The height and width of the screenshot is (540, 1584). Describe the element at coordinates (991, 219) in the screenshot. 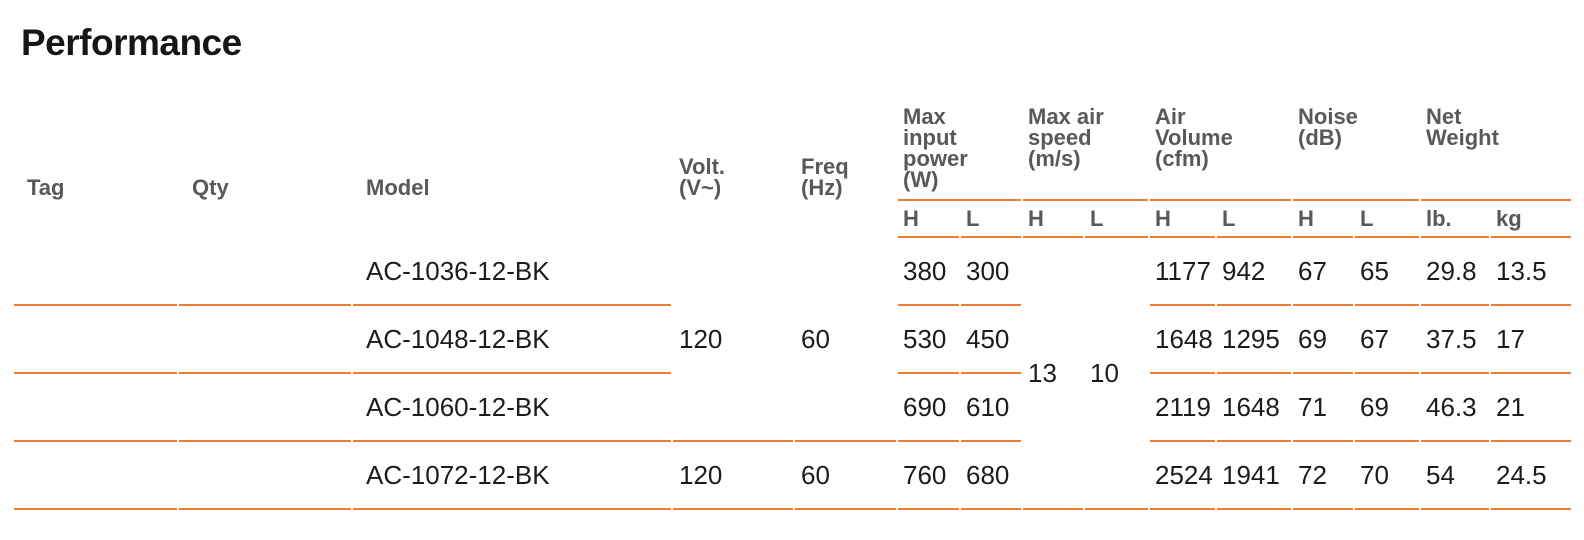

I see `subcol-power-l: L` at that location.